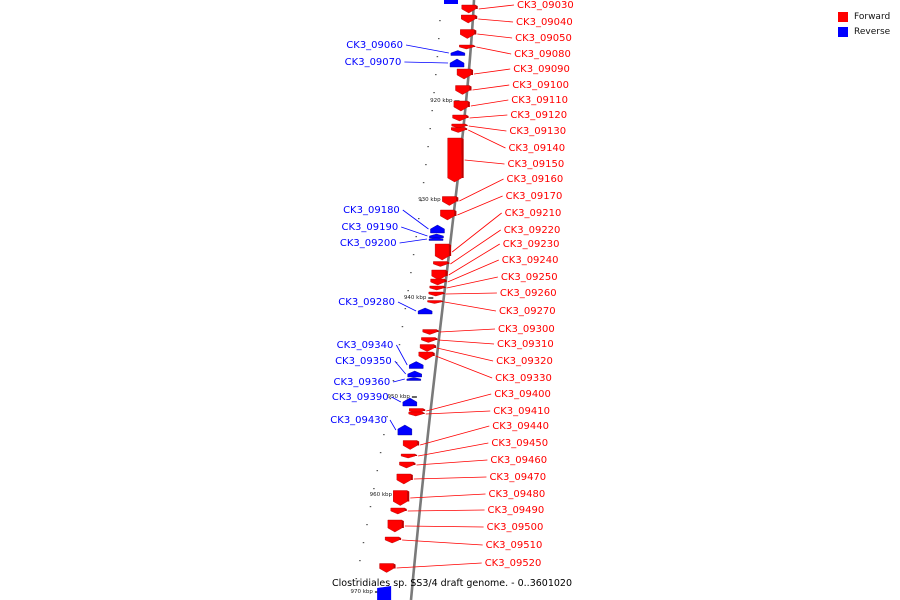 The width and height of the screenshot is (900, 600). What do you see at coordinates (369, 227) in the screenshot?
I see `reverse-gene-label: CK3_09190` at bounding box center [369, 227].